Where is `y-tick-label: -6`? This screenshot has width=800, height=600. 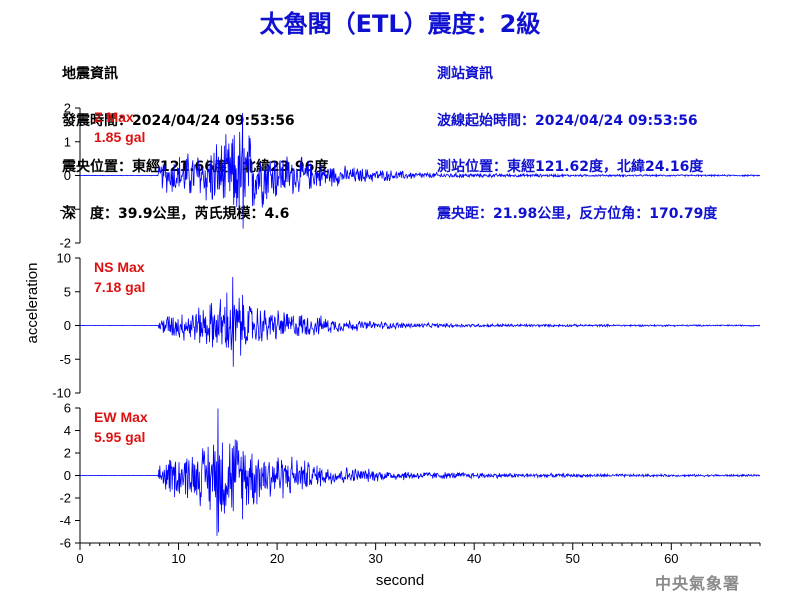 y-tick-label: -6 is located at coordinates (65, 543).